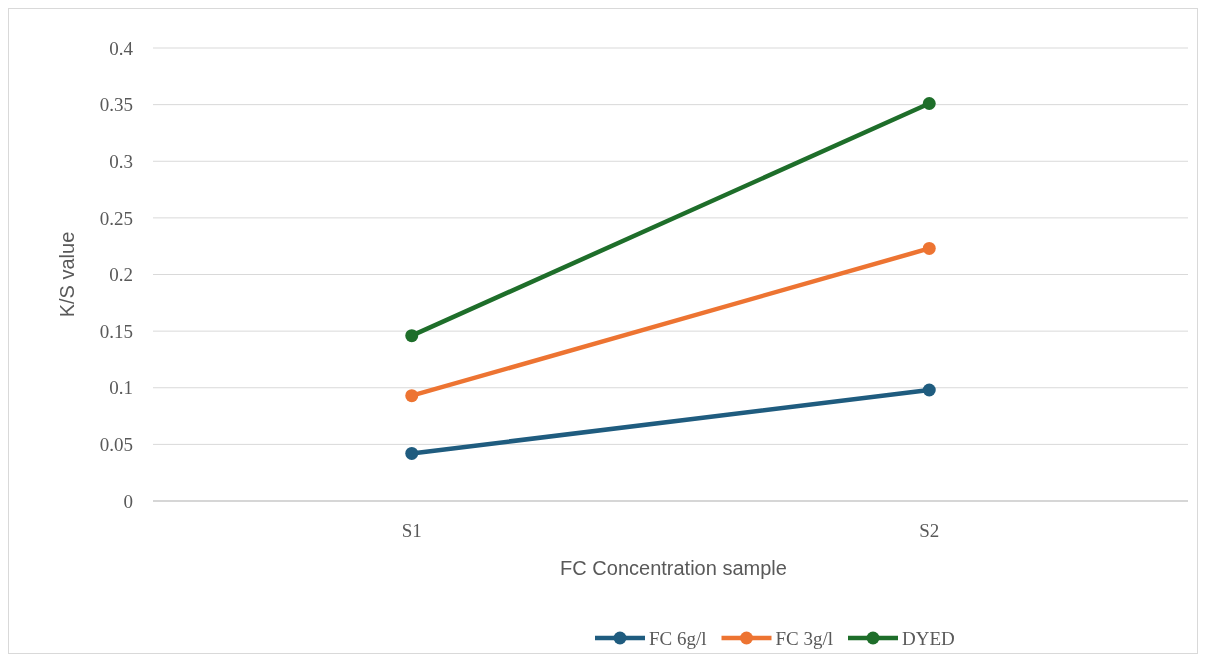  What do you see at coordinates (804, 638) in the screenshot?
I see `legend-label: FC 3g/l` at bounding box center [804, 638].